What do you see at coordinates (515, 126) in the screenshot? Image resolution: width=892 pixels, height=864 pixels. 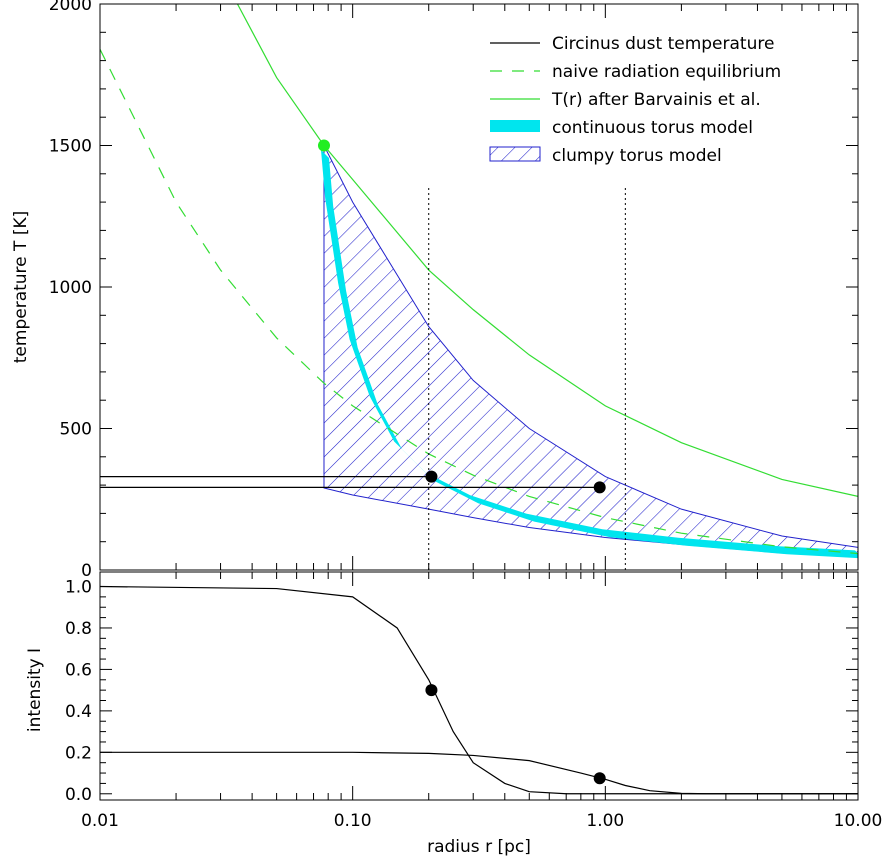 I see `legend-swatch-continuous` at bounding box center [515, 126].